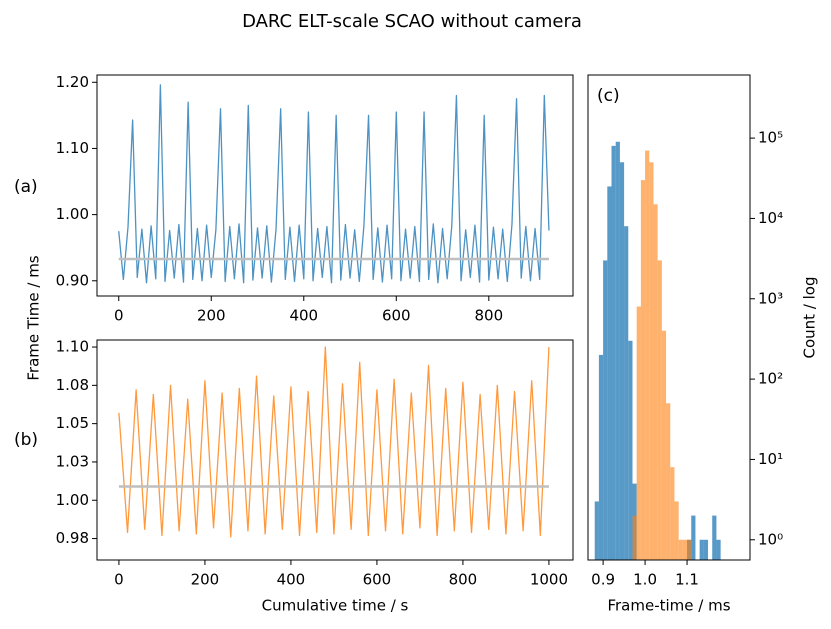  I want to click on x-tick-label: 0.9, so click(603, 580).